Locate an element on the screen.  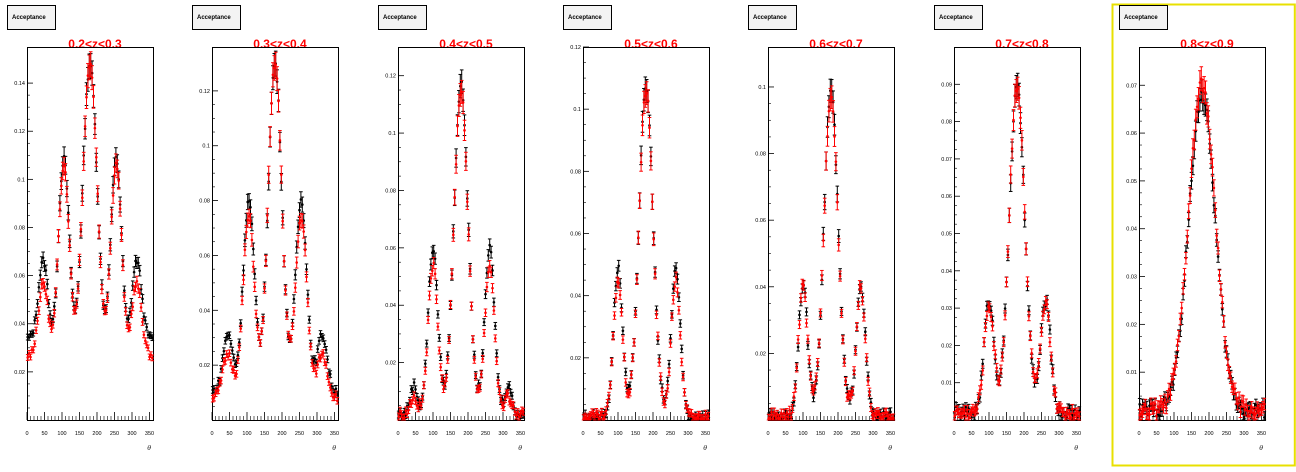
legend-box is located at coordinates (402, 17).